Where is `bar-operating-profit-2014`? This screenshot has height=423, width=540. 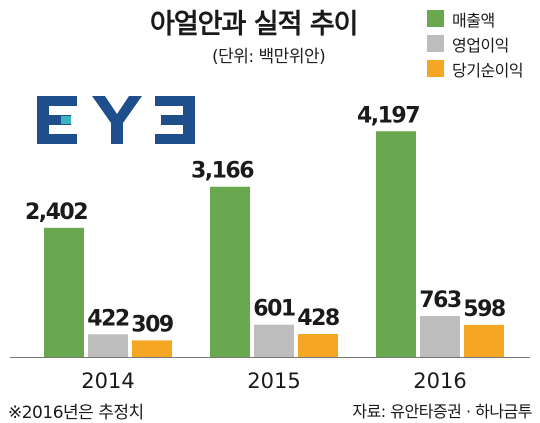
bar-operating-profit-2014 is located at coordinates (108, 345).